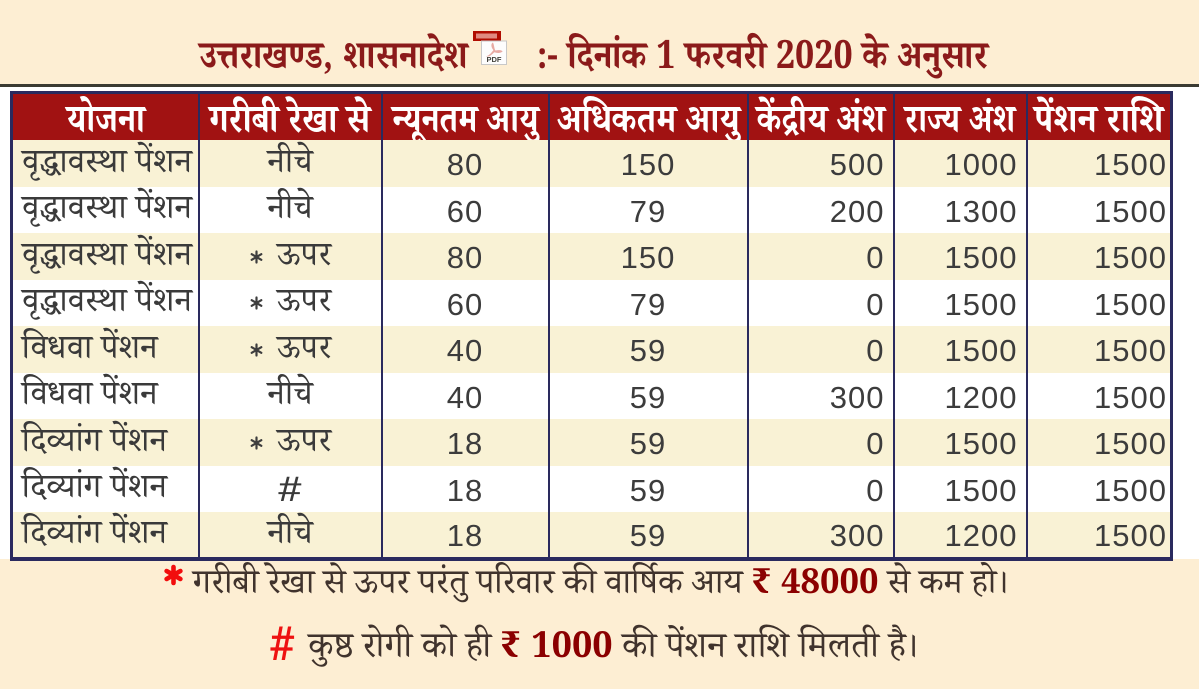 The height and width of the screenshot is (689, 1199). What do you see at coordinates (494, 59) in the screenshot?
I see `svg-text: PDF` at bounding box center [494, 59].